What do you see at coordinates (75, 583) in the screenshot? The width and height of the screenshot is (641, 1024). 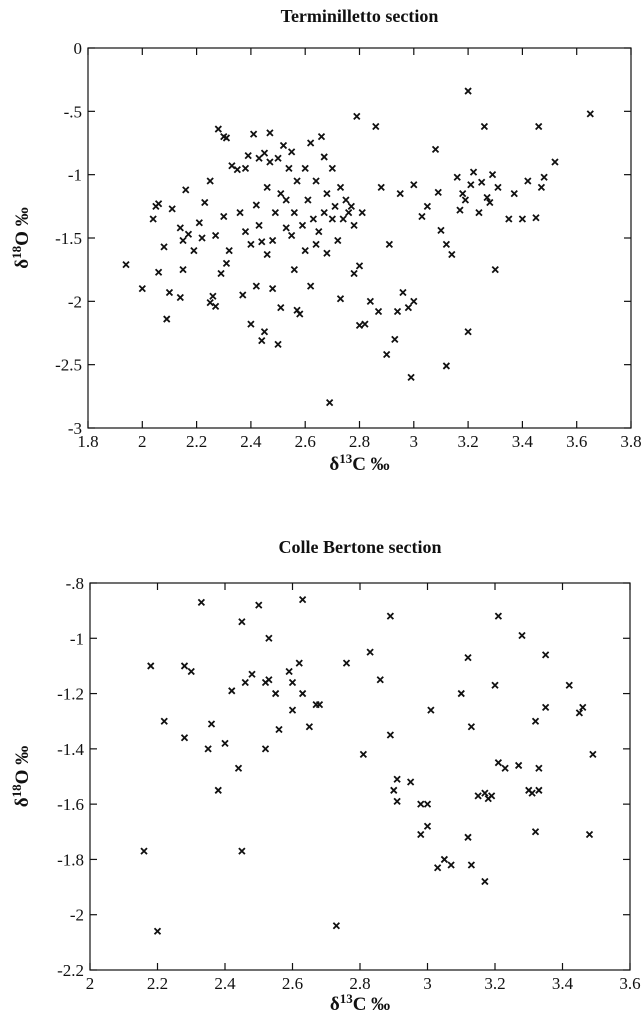 I see `y-tick-label: -.8` at bounding box center [75, 583].